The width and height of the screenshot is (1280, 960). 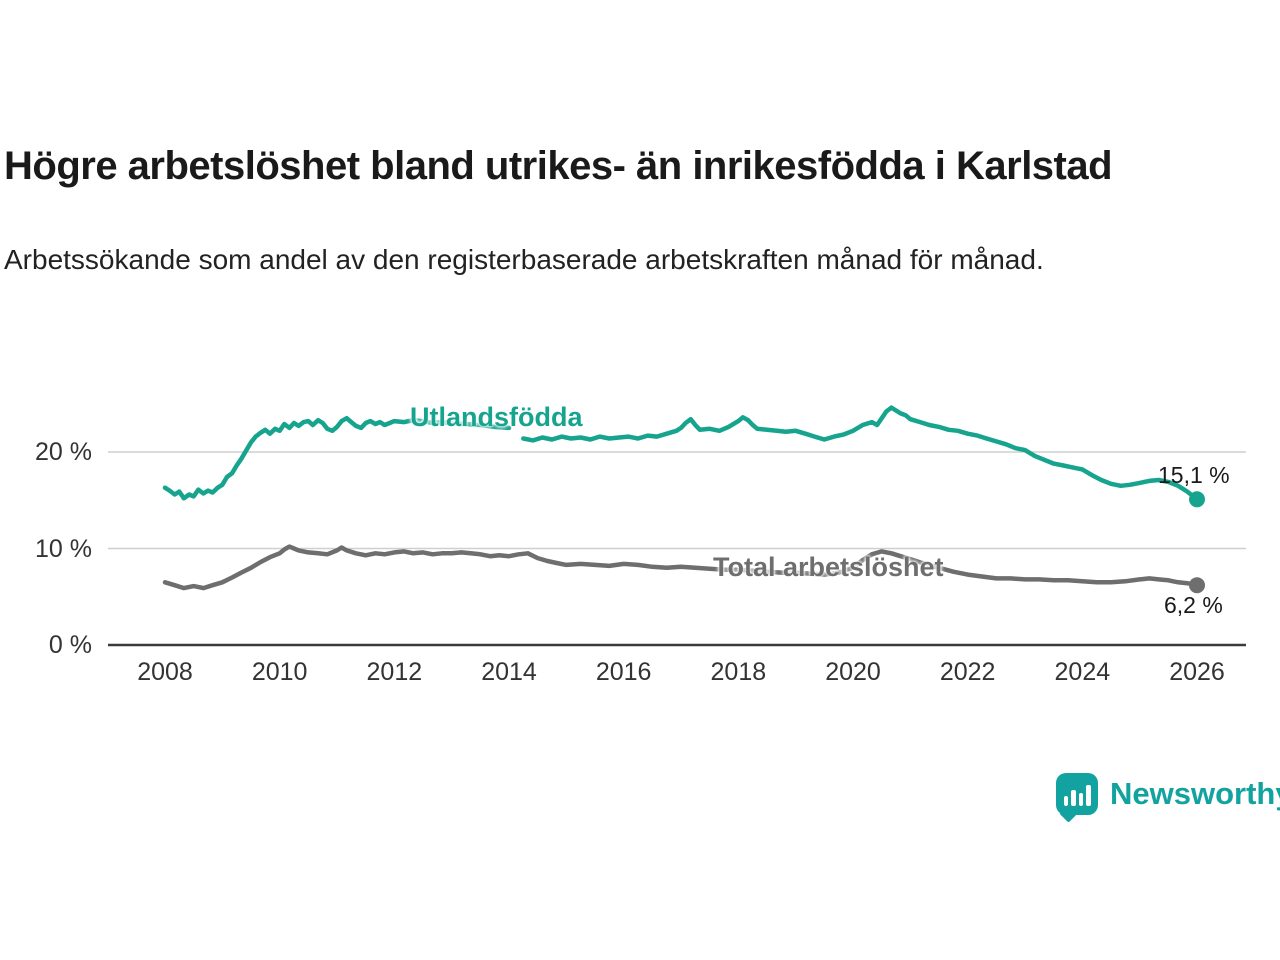 What do you see at coordinates (1194, 475) in the screenshot?
I see `end-value-utlandsfodda: 15,1 %` at bounding box center [1194, 475].